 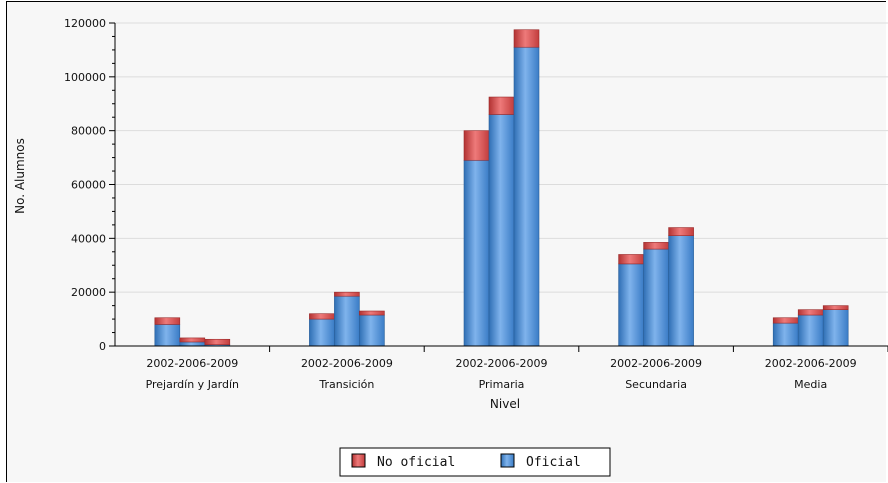 What do you see at coordinates (192, 384) in the screenshot?
I see `x-category-label-0: Prejardín y Jardín` at bounding box center [192, 384].